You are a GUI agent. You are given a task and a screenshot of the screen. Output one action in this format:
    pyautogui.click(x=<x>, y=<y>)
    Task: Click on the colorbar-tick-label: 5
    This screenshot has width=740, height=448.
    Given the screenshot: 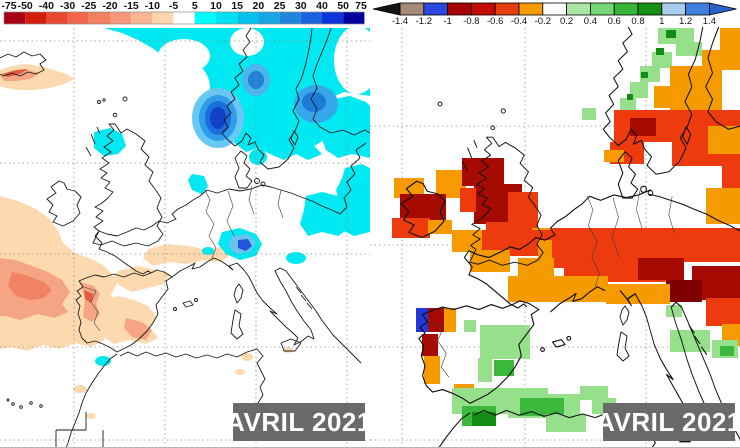 What is the action you would take?
    pyautogui.click(x=195, y=6)
    